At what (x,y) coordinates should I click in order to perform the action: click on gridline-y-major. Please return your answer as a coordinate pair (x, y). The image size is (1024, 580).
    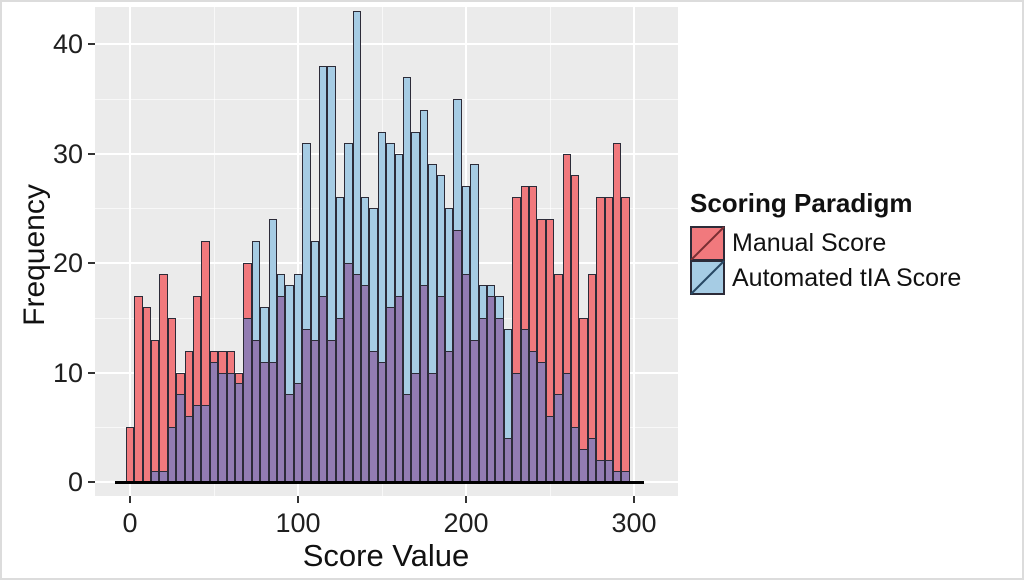
    Looking at the image, I should click on (386, 44).